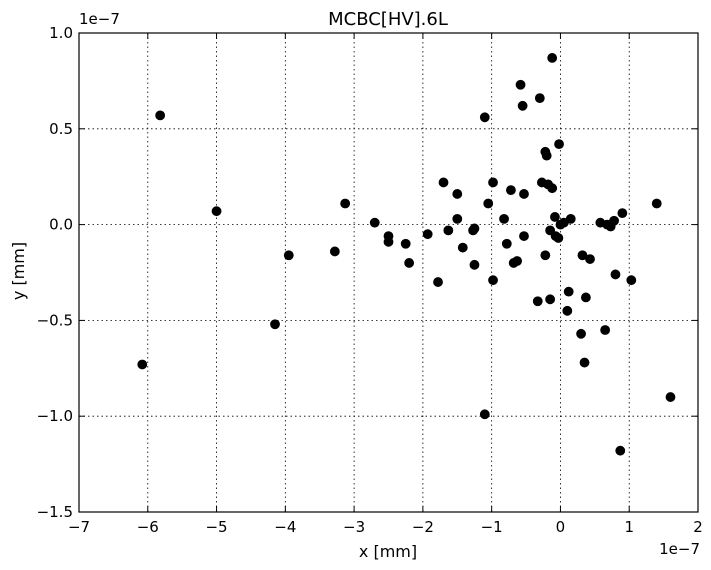 The height and width of the screenshot is (570, 711). I want to click on y-tick-label: 0.5, so click(61, 129).